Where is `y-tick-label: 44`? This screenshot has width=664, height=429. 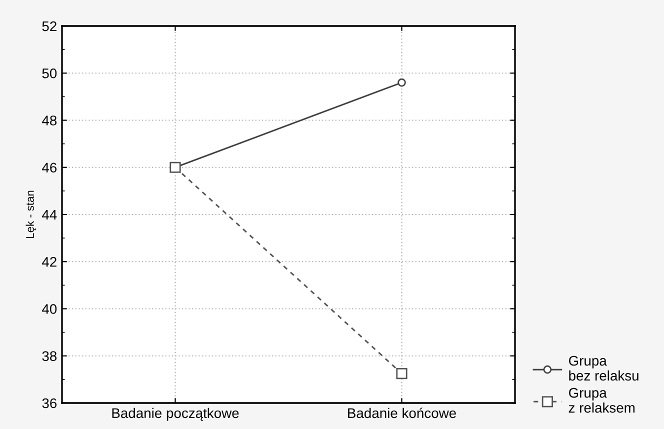 y-tick-label: 44 is located at coordinates (49, 215).